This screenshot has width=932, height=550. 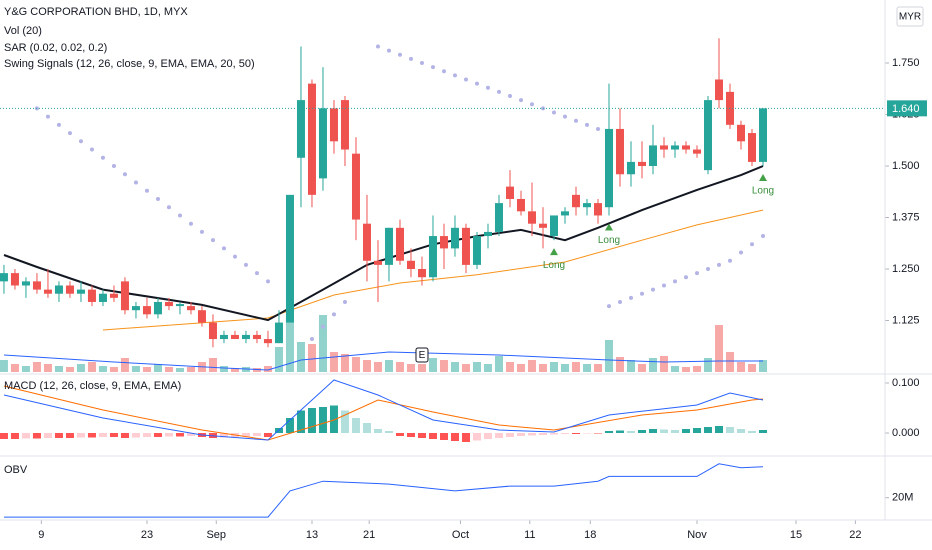 I want to click on currency-box, so click(x=910, y=16).